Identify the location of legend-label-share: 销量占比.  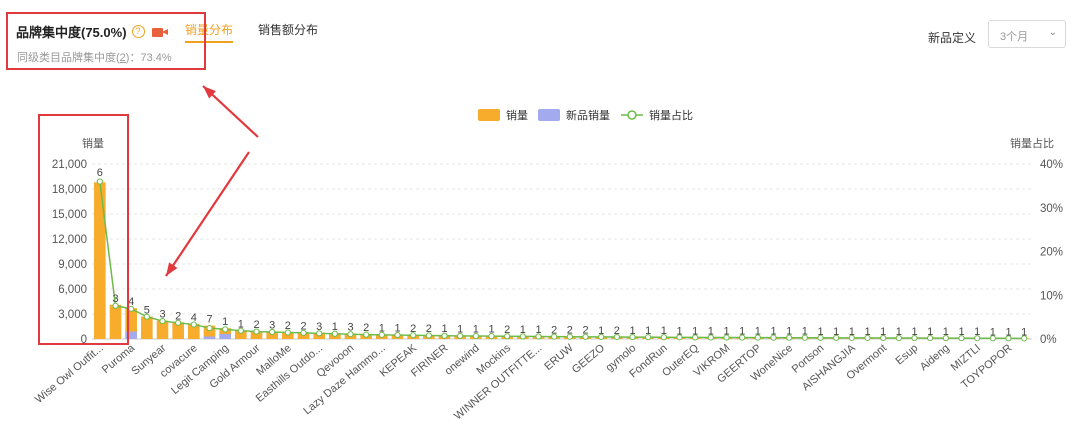
(671, 115).